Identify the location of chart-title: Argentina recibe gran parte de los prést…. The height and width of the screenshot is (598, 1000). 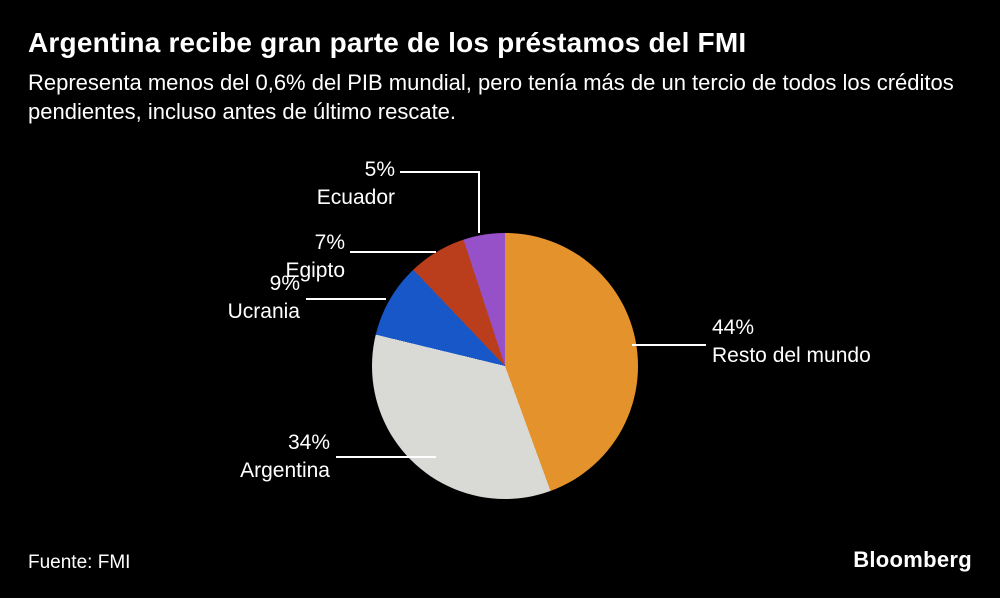
(387, 42).